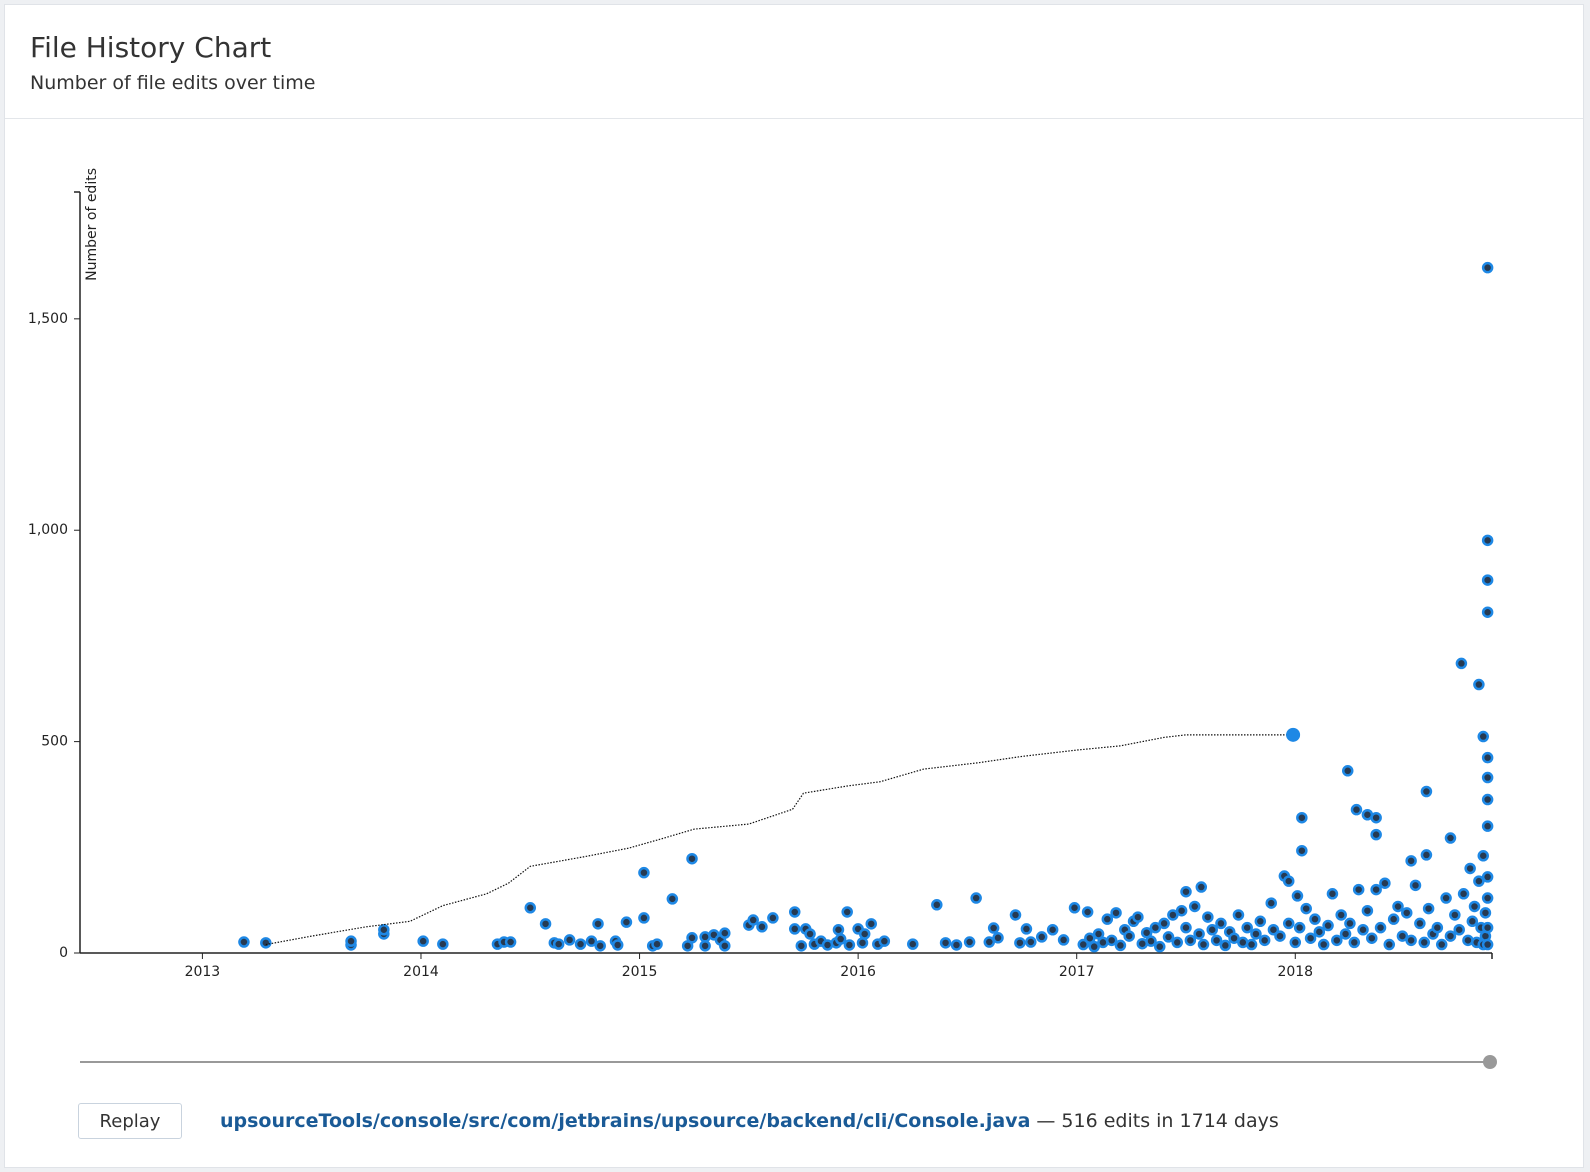 Image resolution: width=1590 pixels, height=1172 pixels. What do you see at coordinates (48, 530) in the screenshot?
I see `y-tick-label: 1,000` at bounding box center [48, 530].